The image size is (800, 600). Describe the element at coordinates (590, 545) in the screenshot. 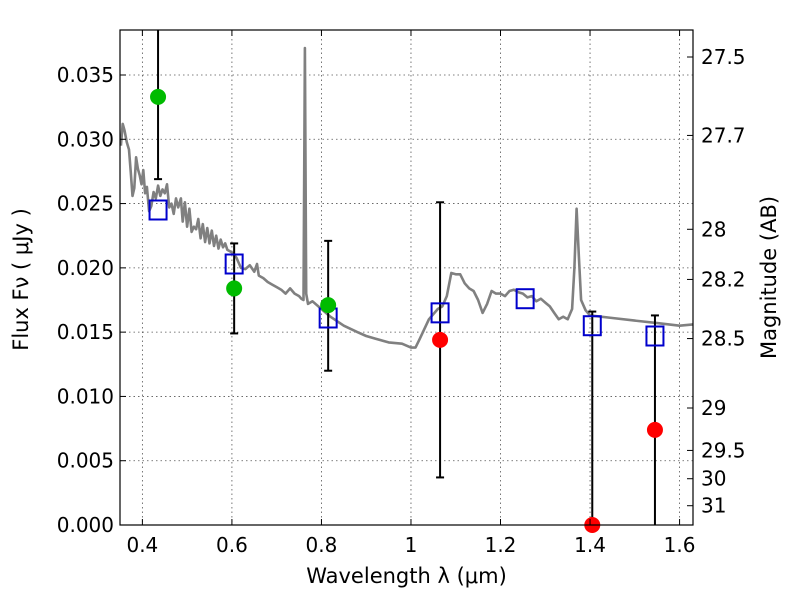

I see `x-tick-label: 1.4` at that location.